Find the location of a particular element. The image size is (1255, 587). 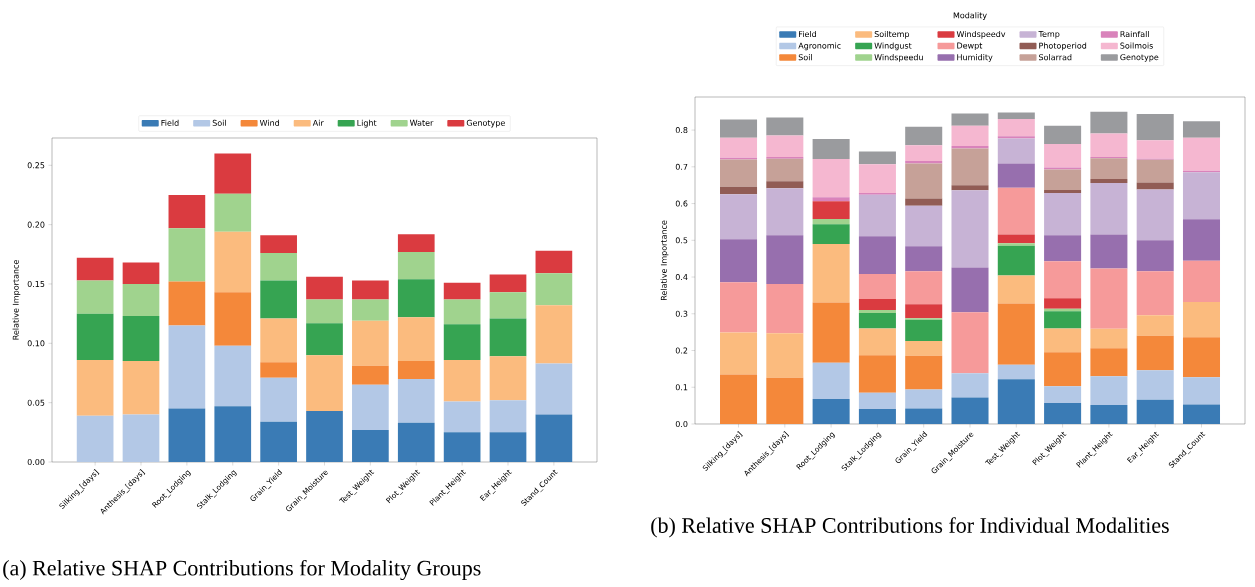

legend-label: Wind is located at coordinates (269, 122).